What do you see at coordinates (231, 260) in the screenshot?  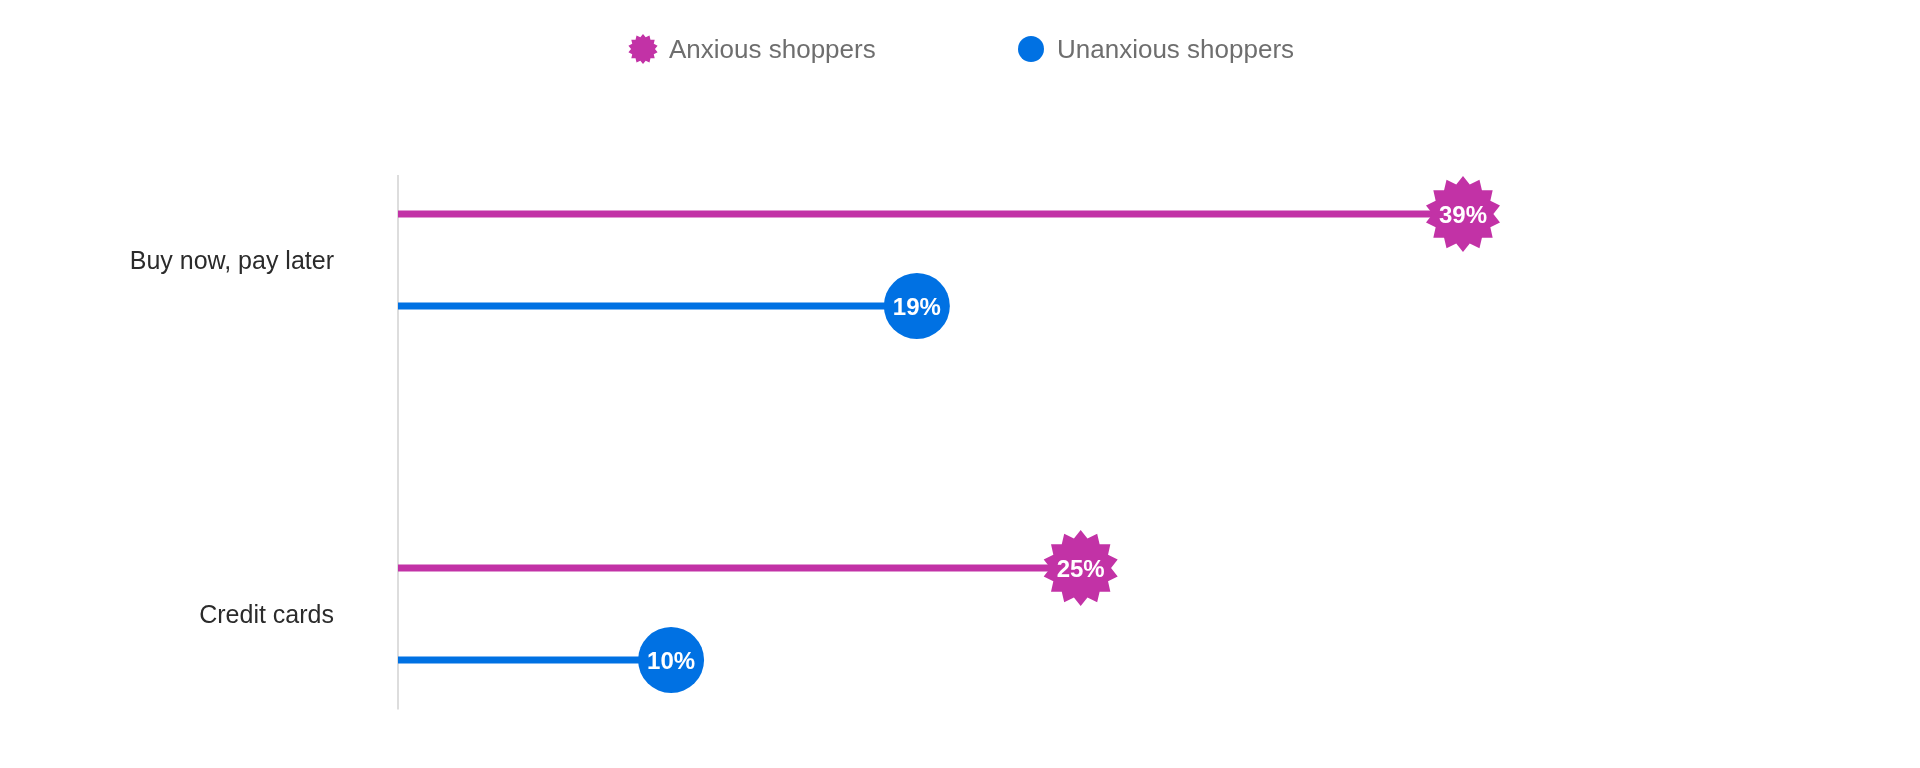 I see `y-tick-label: Buy now, pay later` at bounding box center [231, 260].